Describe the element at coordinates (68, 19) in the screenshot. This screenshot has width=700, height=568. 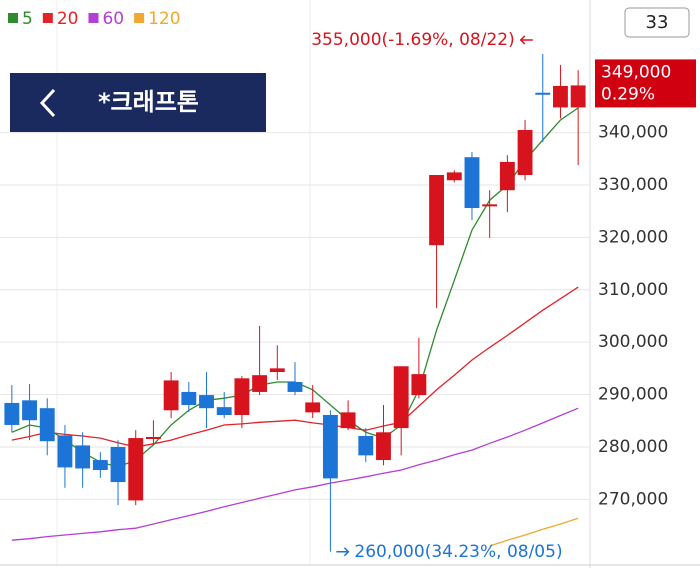
I see `legend-label: 20` at that location.